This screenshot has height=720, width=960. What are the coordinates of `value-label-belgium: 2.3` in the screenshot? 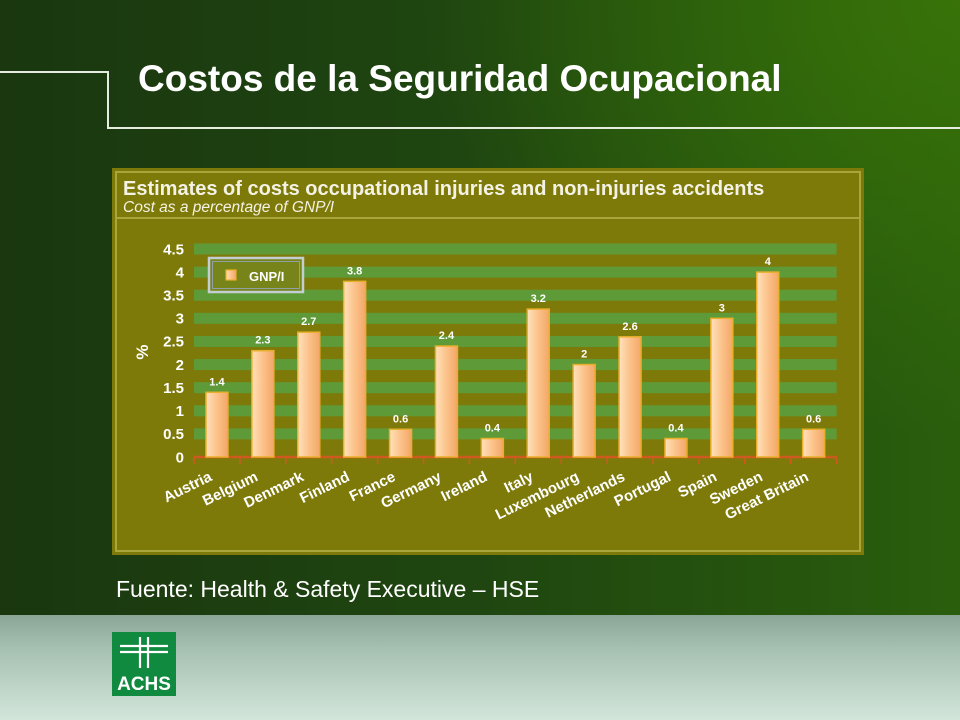 It's located at (262, 341).